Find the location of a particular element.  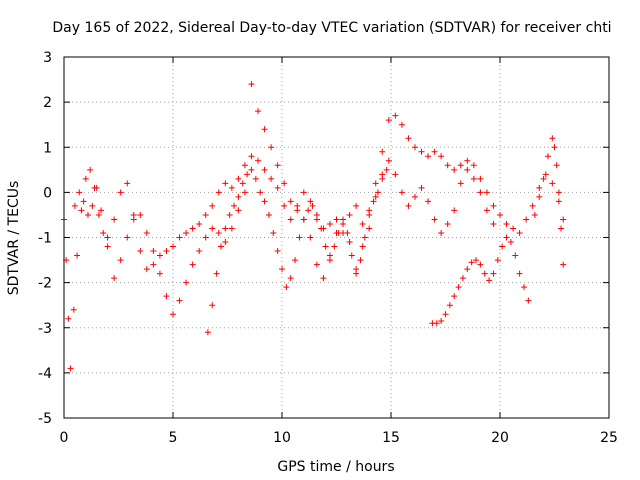

series-track-c is located at coordinates (297, 251).